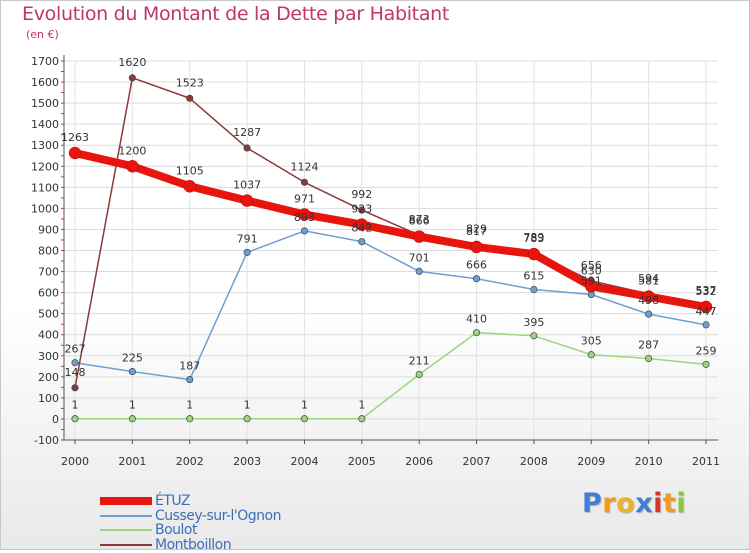 Image resolution: width=750 pixels, height=553 pixels. What do you see at coordinates (591, 341) in the screenshot?
I see `data-label: 305` at bounding box center [591, 341].